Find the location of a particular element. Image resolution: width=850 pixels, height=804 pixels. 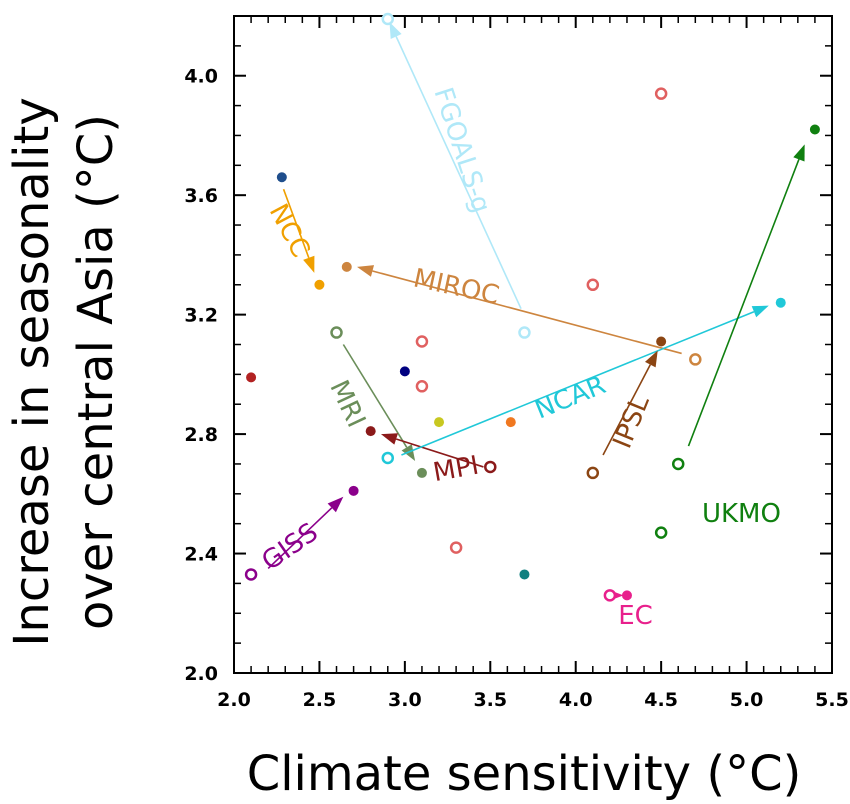

model-label-miroc: MIROC is located at coordinates (456, 287).